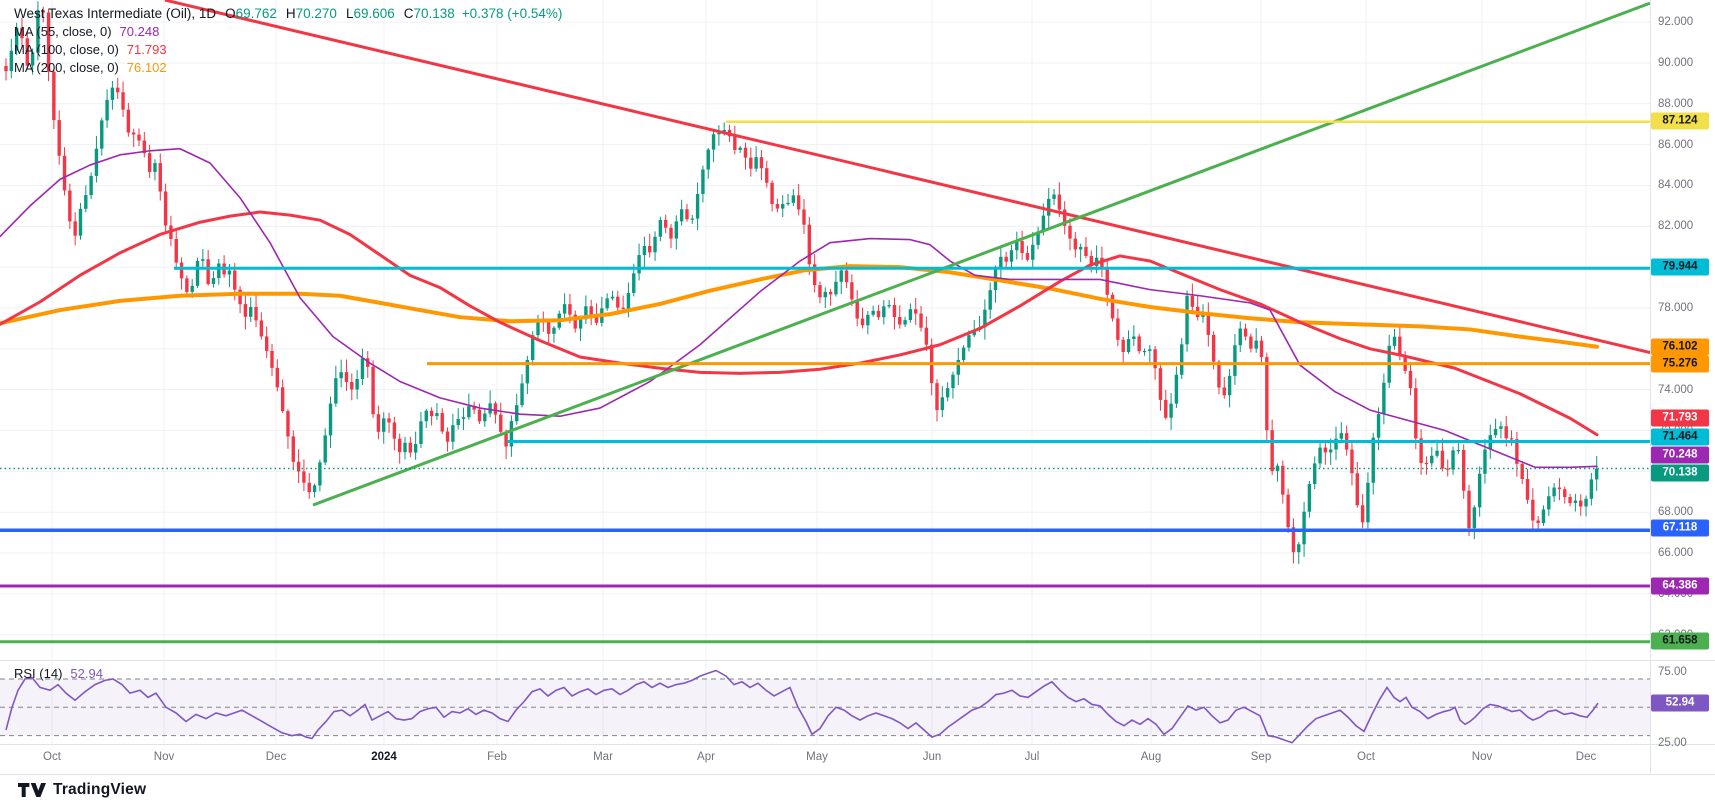 The width and height of the screenshot is (1715, 808). I want to click on price-level-badge-64.386: 64.386, so click(1680, 586).